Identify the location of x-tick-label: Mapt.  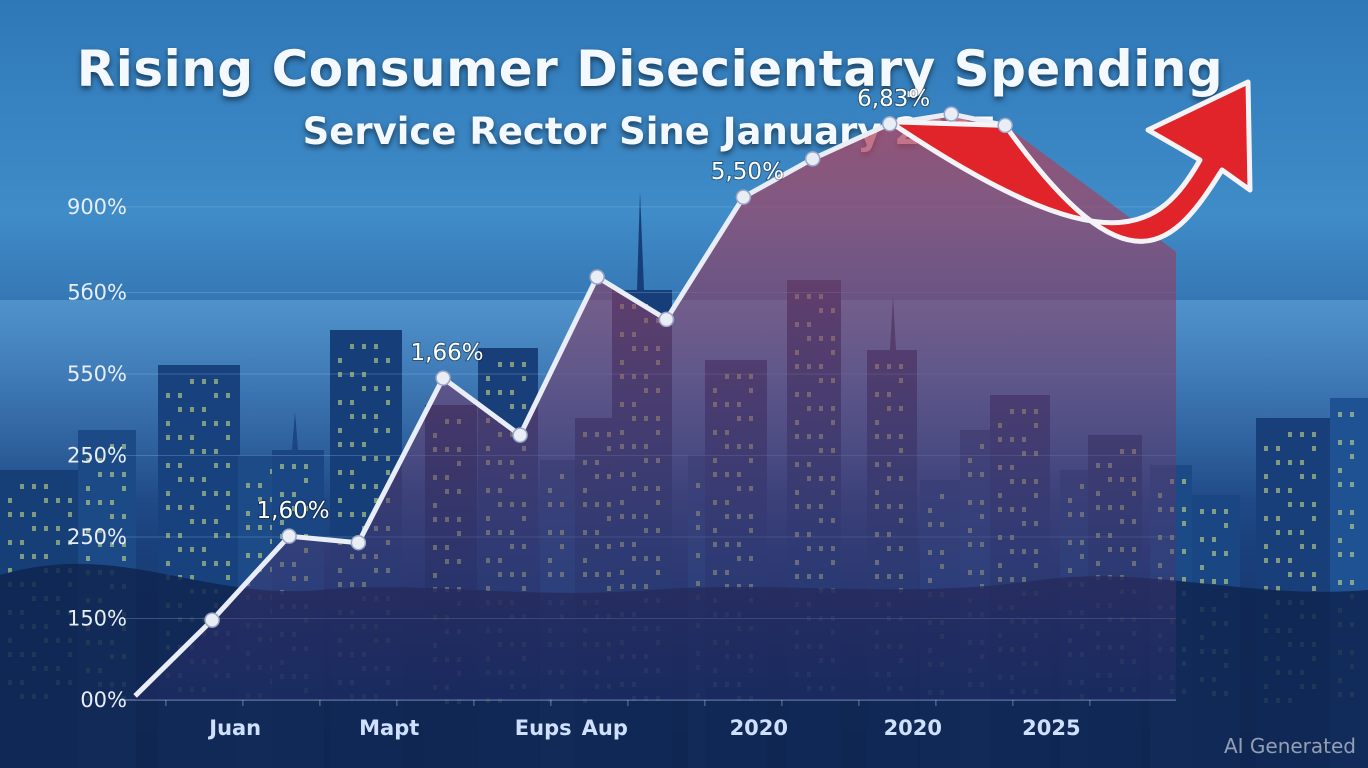
(389, 728).